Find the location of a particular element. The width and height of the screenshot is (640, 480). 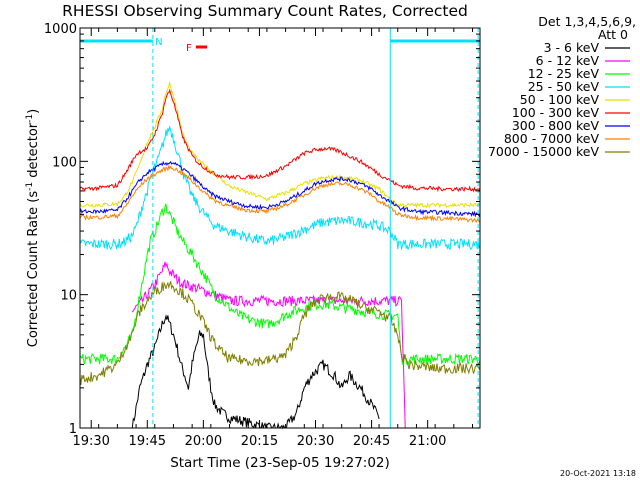

footer-timestamp: 20-Oct-2021 13:18 is located at coordinates (598, 473).